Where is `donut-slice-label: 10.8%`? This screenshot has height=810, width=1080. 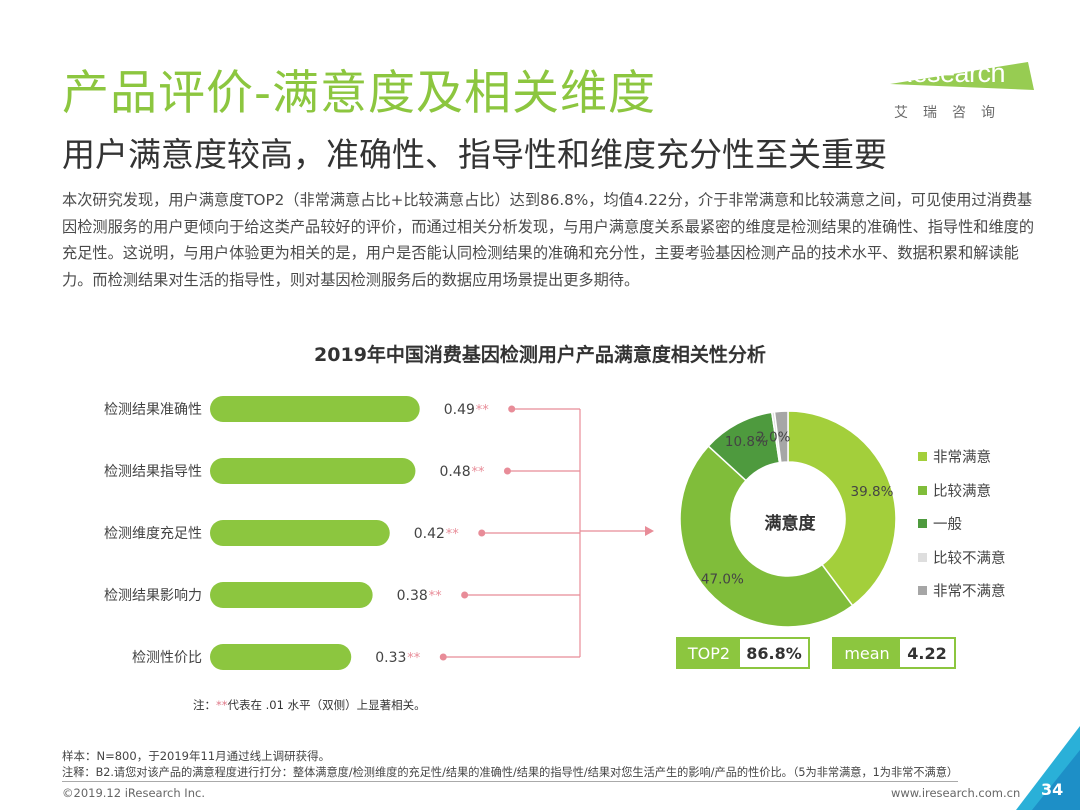 donut-slice-label: 10.8% is located at coordinates (746, 442).